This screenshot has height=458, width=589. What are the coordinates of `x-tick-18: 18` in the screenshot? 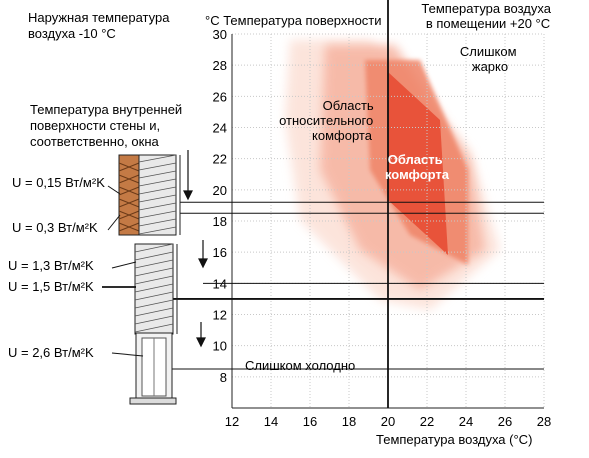 It's located at (349, 421).